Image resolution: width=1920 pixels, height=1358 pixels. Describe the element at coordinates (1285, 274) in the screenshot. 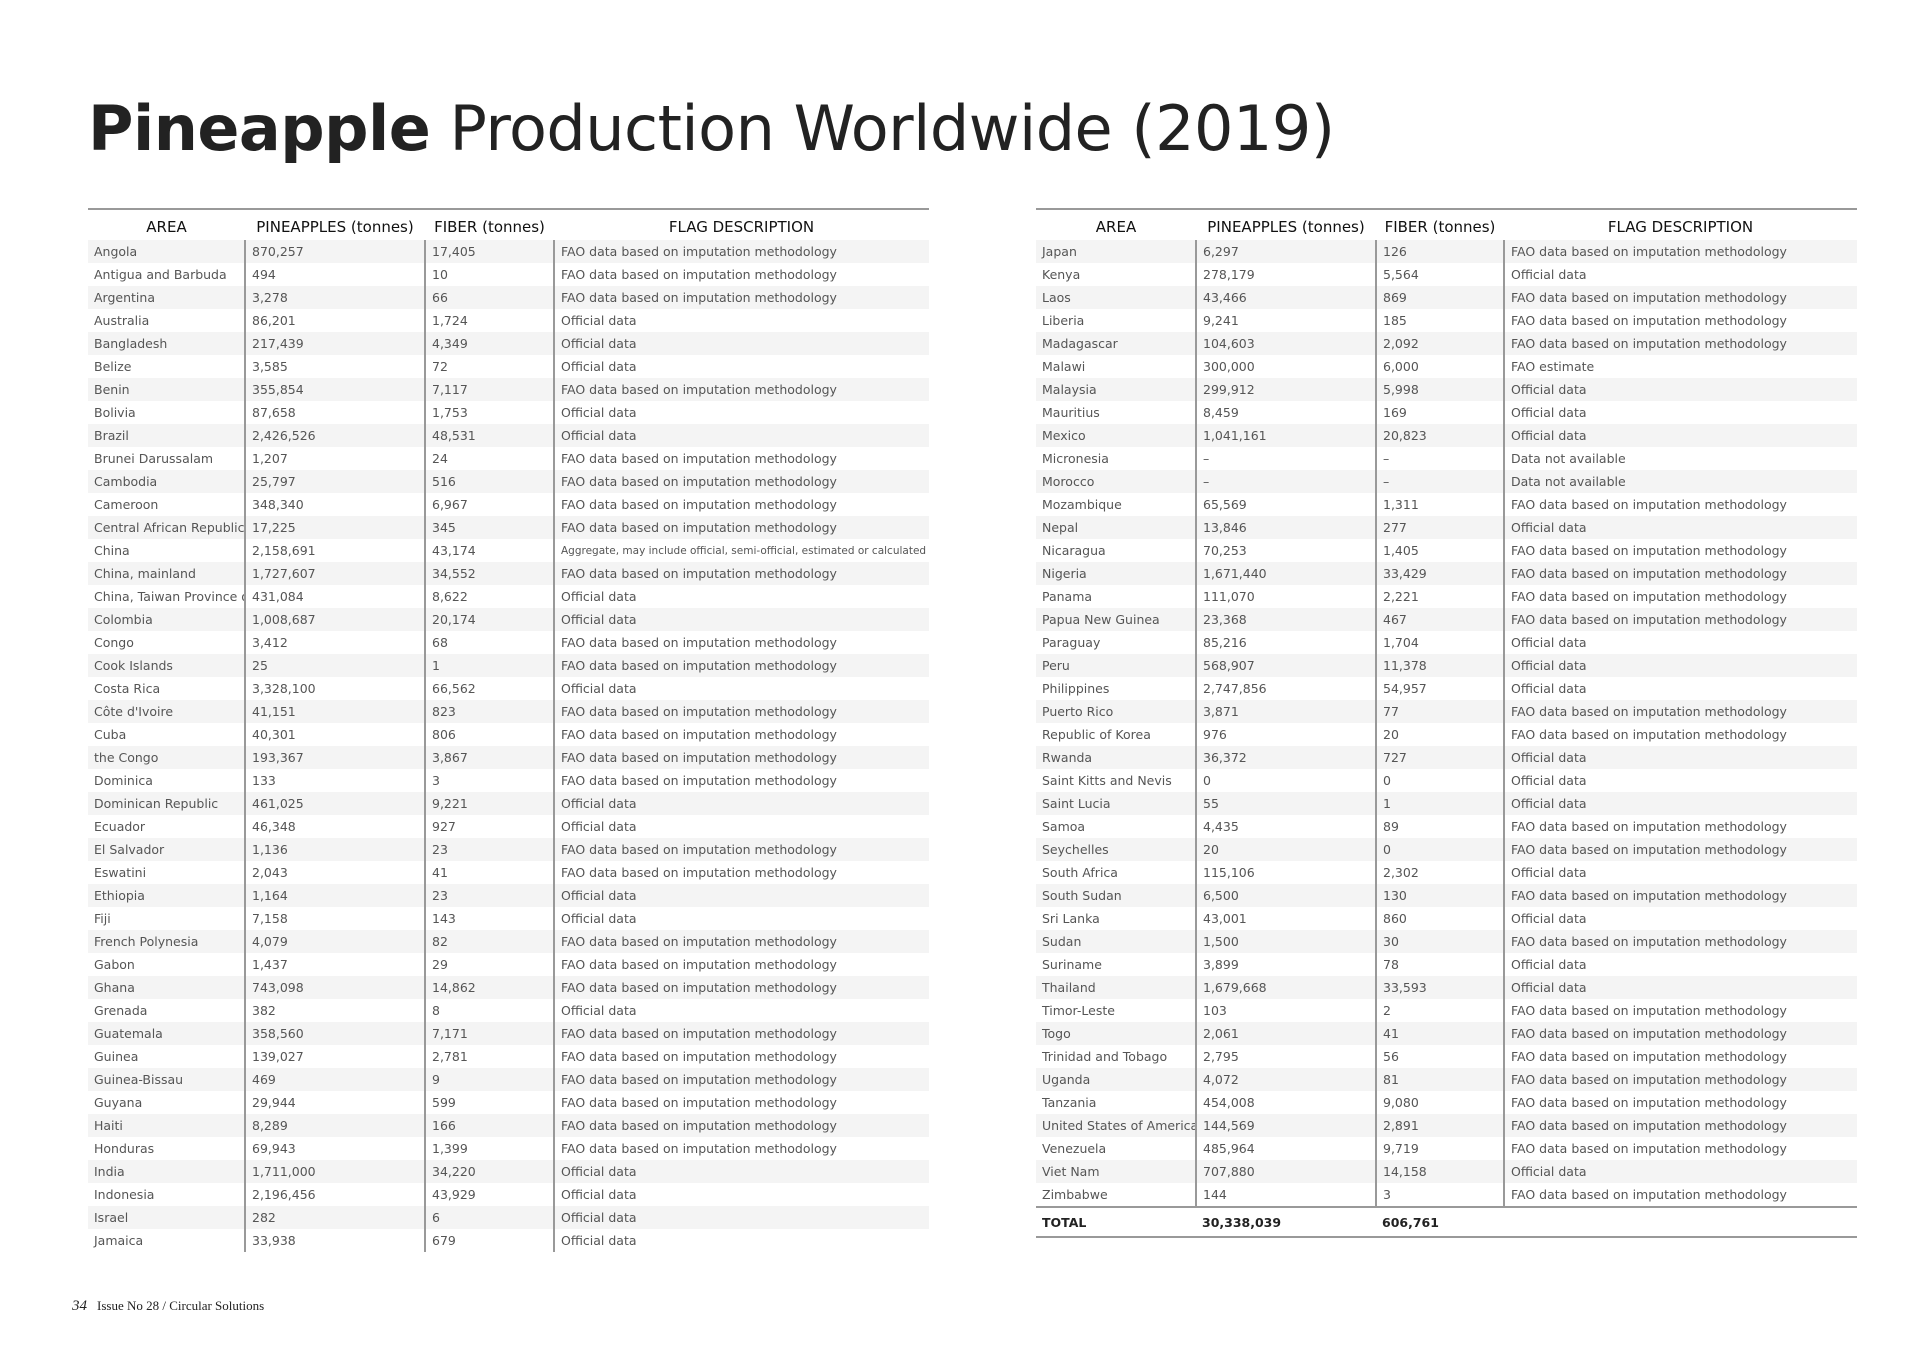

I see `table-cell: 278,179` at that location.